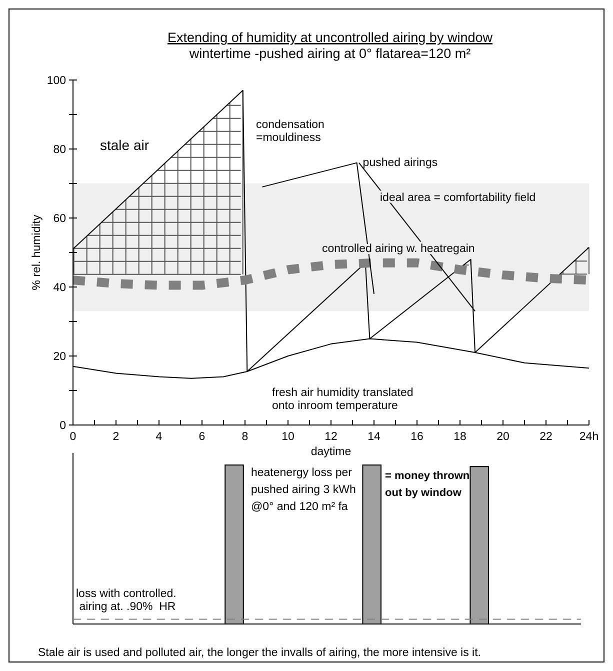  Describe the element at coordinates (330, 53) in the screenshot. I see `chart-subtitle: wintertime -pushed airing at 0° flatarea=120 m²` at that location.